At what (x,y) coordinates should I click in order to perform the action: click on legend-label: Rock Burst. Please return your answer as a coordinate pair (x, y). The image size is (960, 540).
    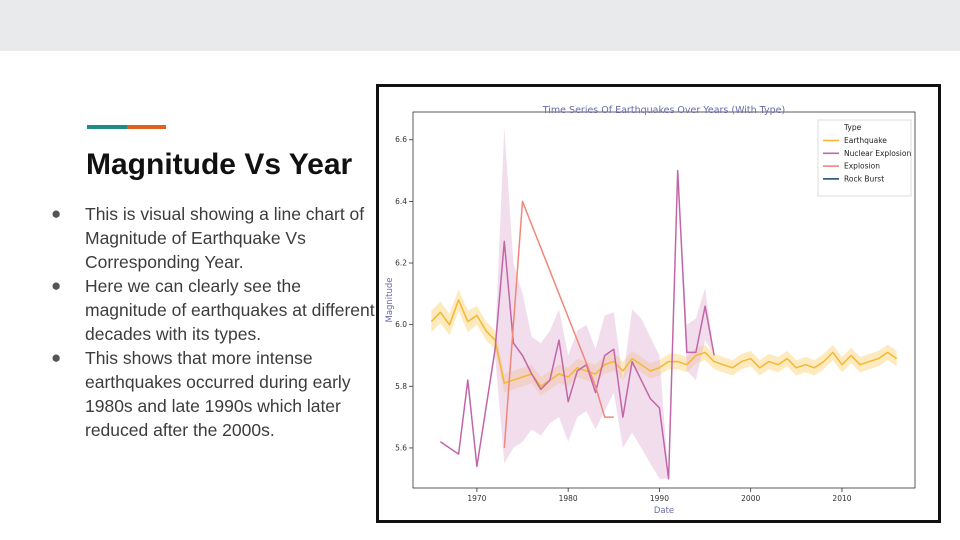
    Looking at the image, I should click on (864, 178).